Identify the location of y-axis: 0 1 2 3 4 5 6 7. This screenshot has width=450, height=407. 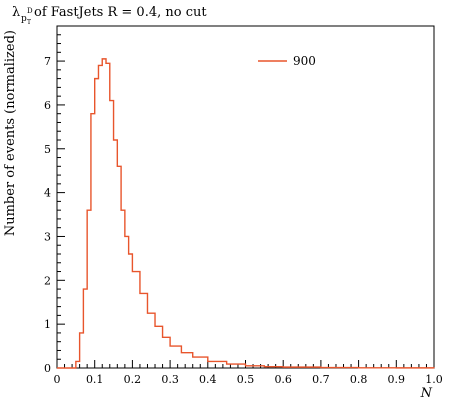
(54, 200).